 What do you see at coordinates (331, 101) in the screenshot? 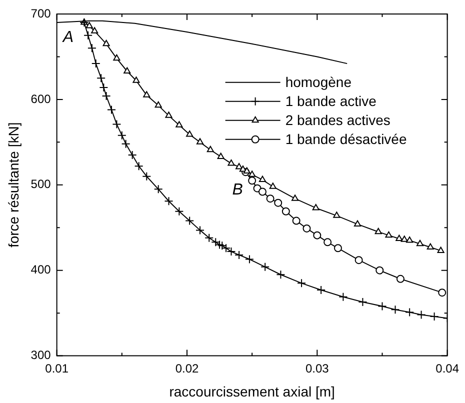
I see `legend-label: 1 bande active` at bounding box center [331, 101].